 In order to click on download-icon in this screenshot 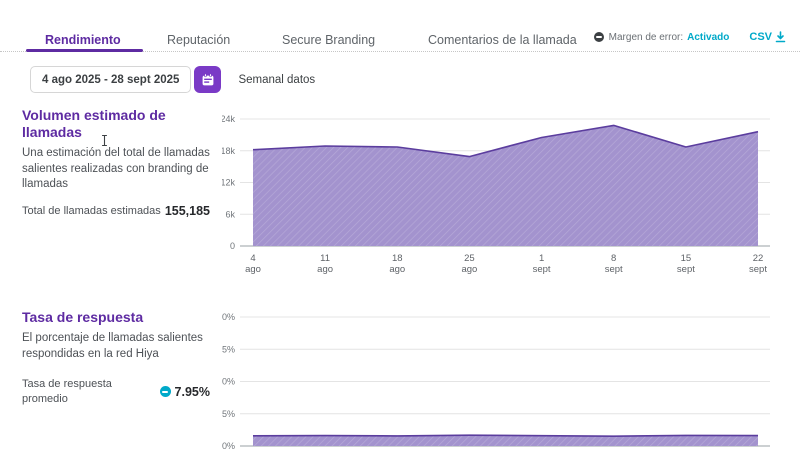, I will do `click(780, 37)`.